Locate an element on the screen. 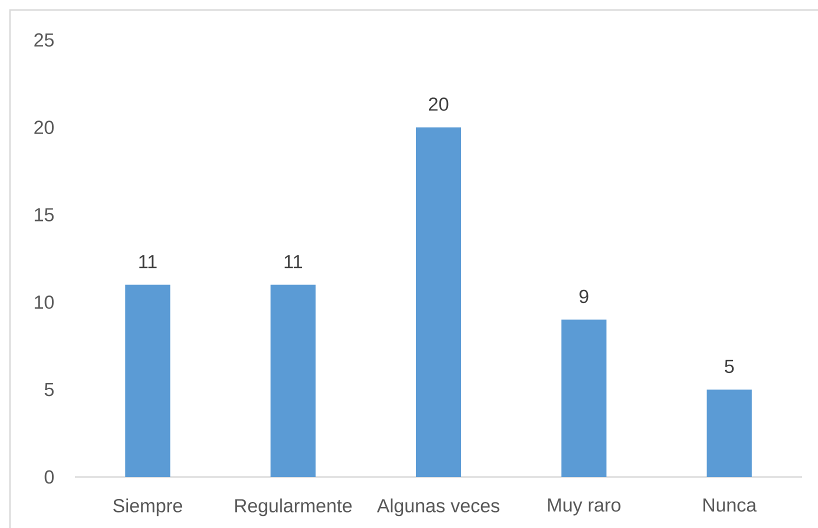 The image size is (818, 528). x-tick-label: Siempre is located at coordinates (147, 507).